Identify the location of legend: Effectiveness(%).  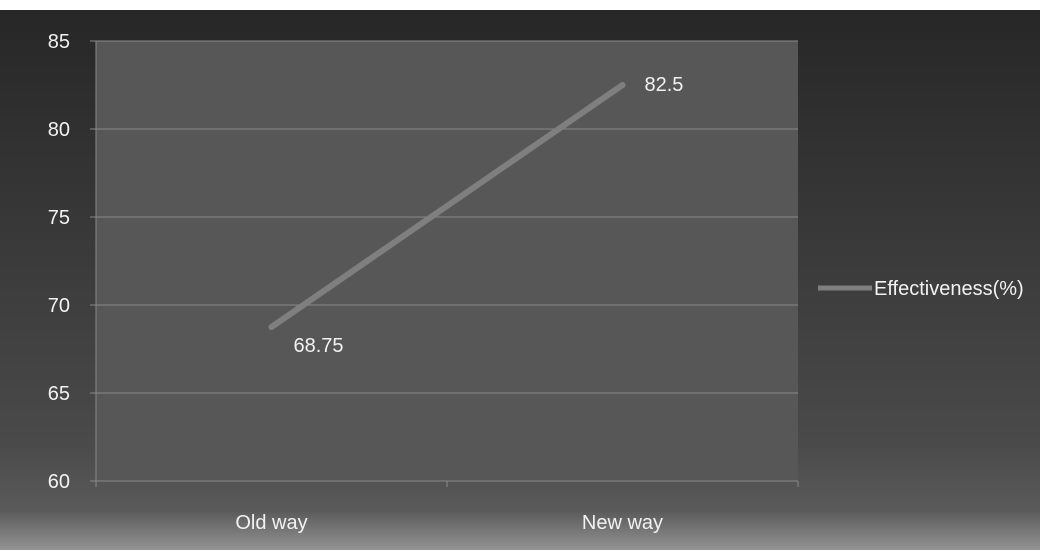
(921, 289).